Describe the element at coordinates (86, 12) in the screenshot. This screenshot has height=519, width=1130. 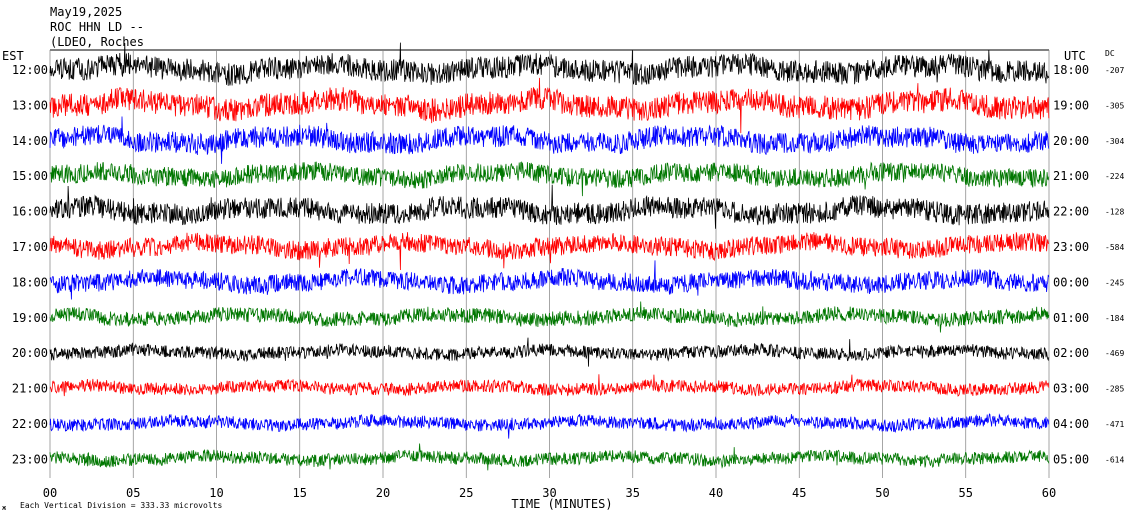
I see `date-label: May19,2025` at that location.